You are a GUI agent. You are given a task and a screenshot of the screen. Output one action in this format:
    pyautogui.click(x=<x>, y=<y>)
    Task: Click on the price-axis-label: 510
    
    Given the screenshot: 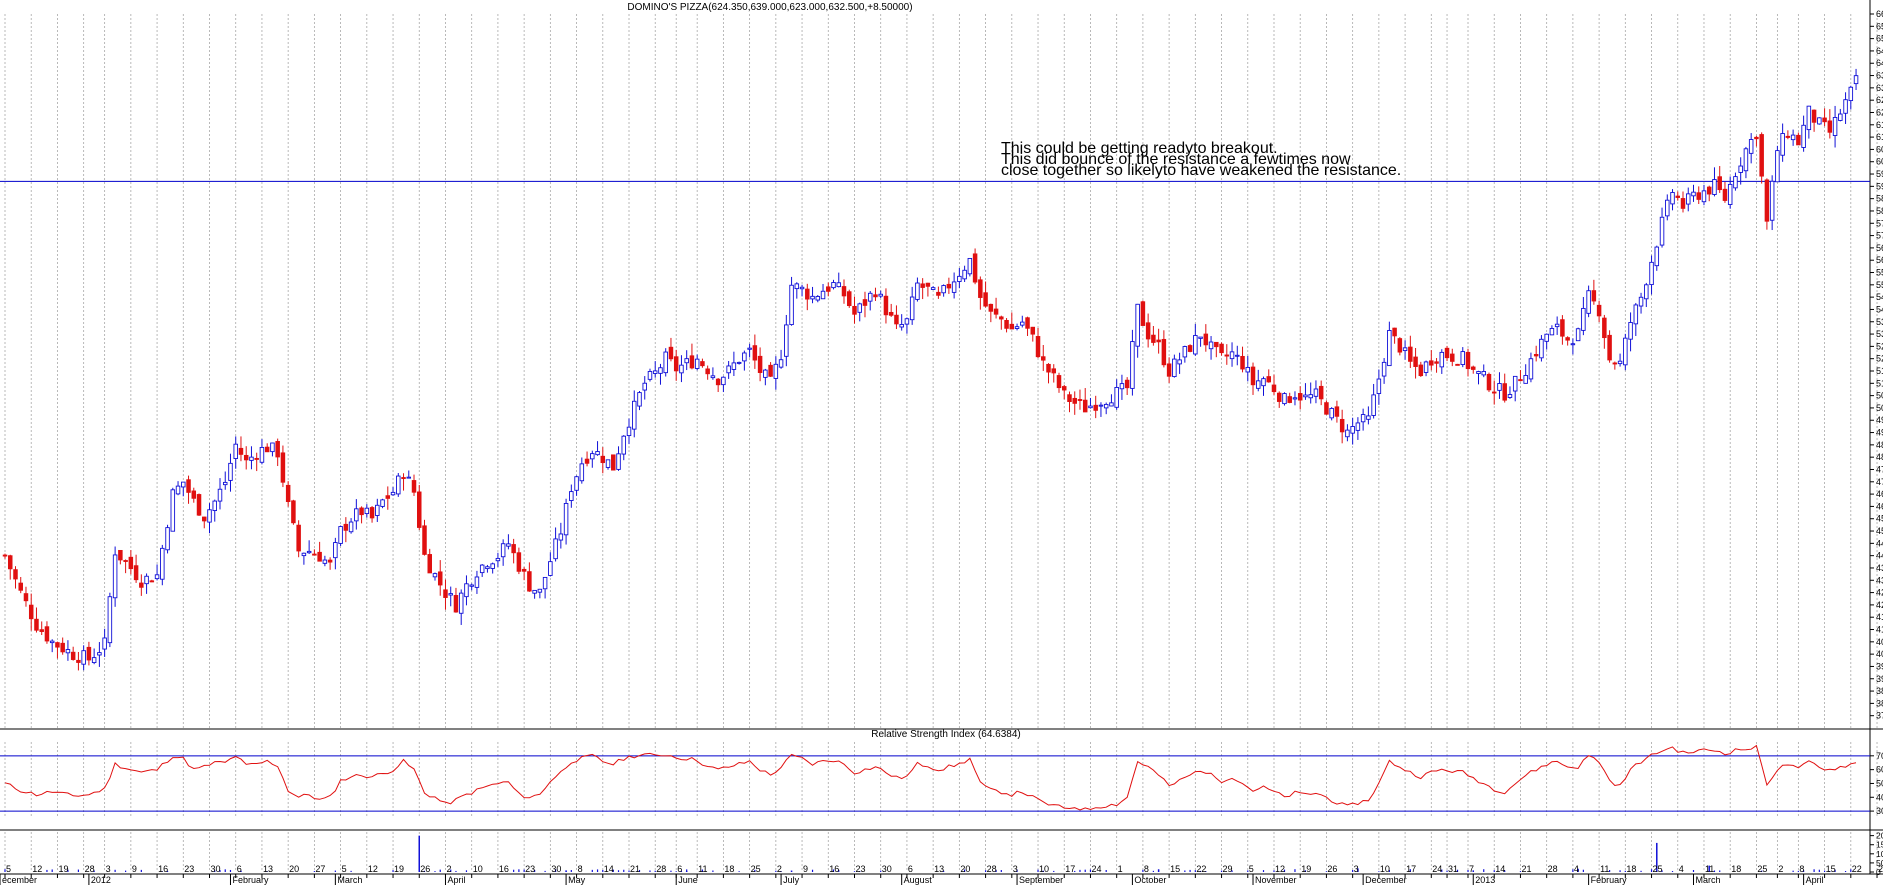 What is the action you would take?
    pyautogui.click(x=1879, y=383)
    